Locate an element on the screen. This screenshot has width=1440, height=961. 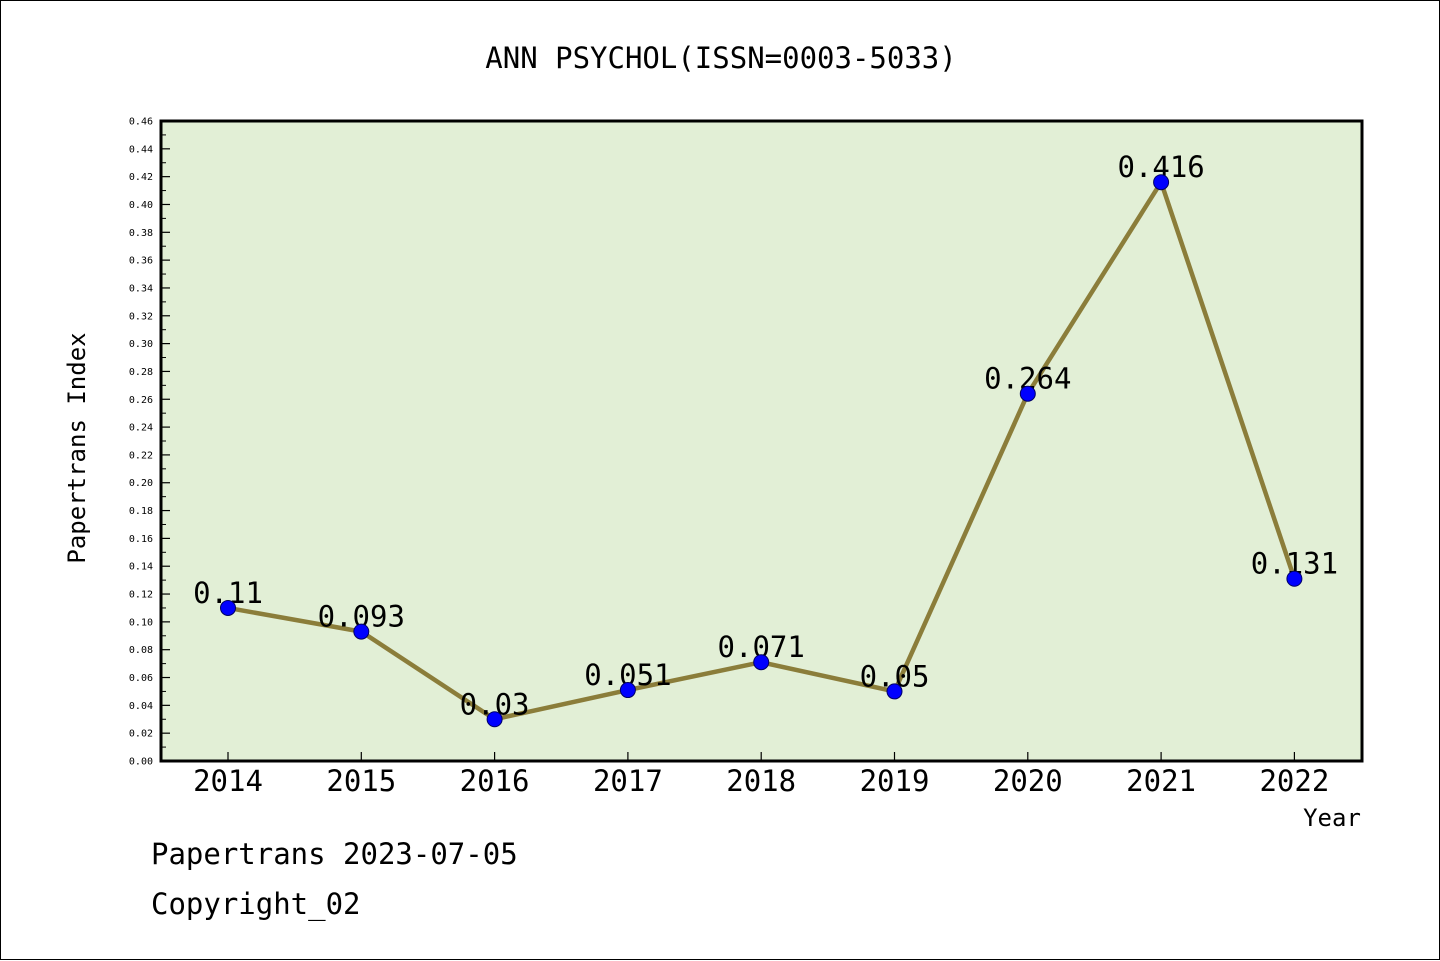
x-tick-label: 2017 is located at coordinates (628, 781).